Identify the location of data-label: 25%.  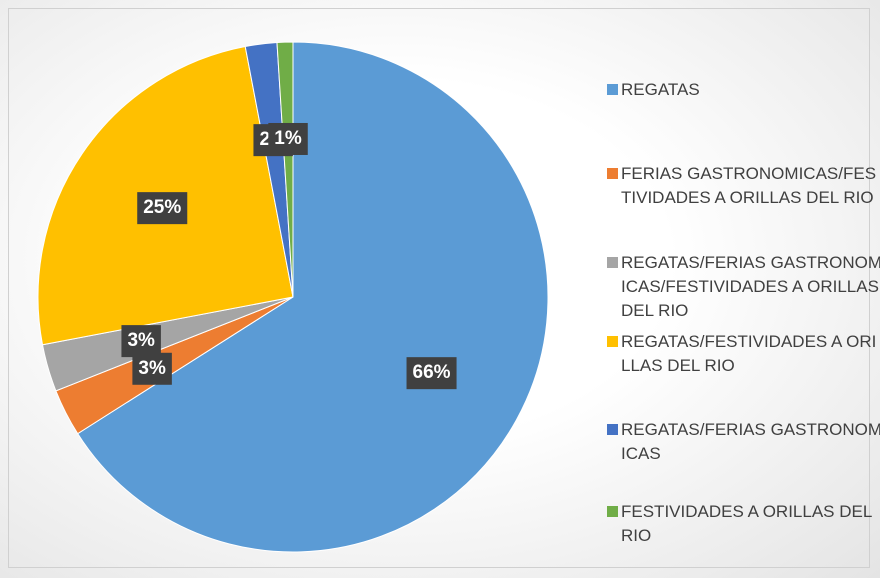
(162, 208).